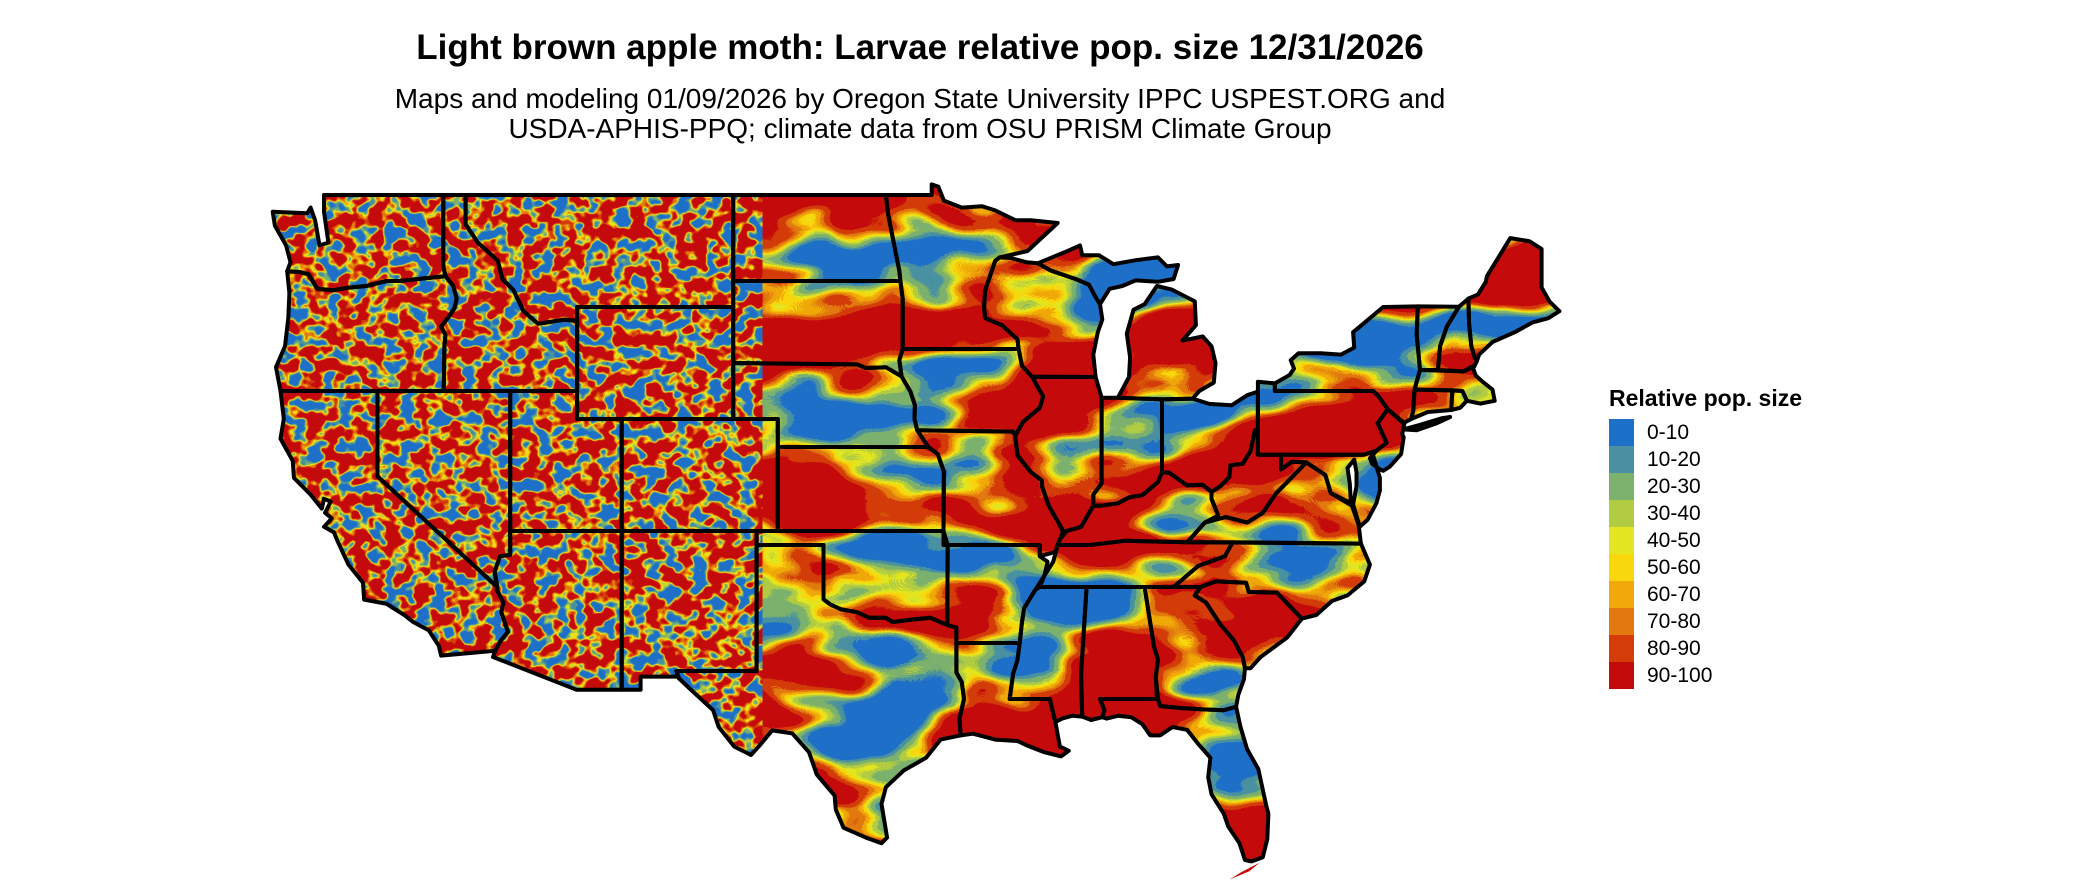 Image resolution: width=2100 pixels, height=892 pixels. I want to click on legend-label: 30-40, so click(1674, 513).